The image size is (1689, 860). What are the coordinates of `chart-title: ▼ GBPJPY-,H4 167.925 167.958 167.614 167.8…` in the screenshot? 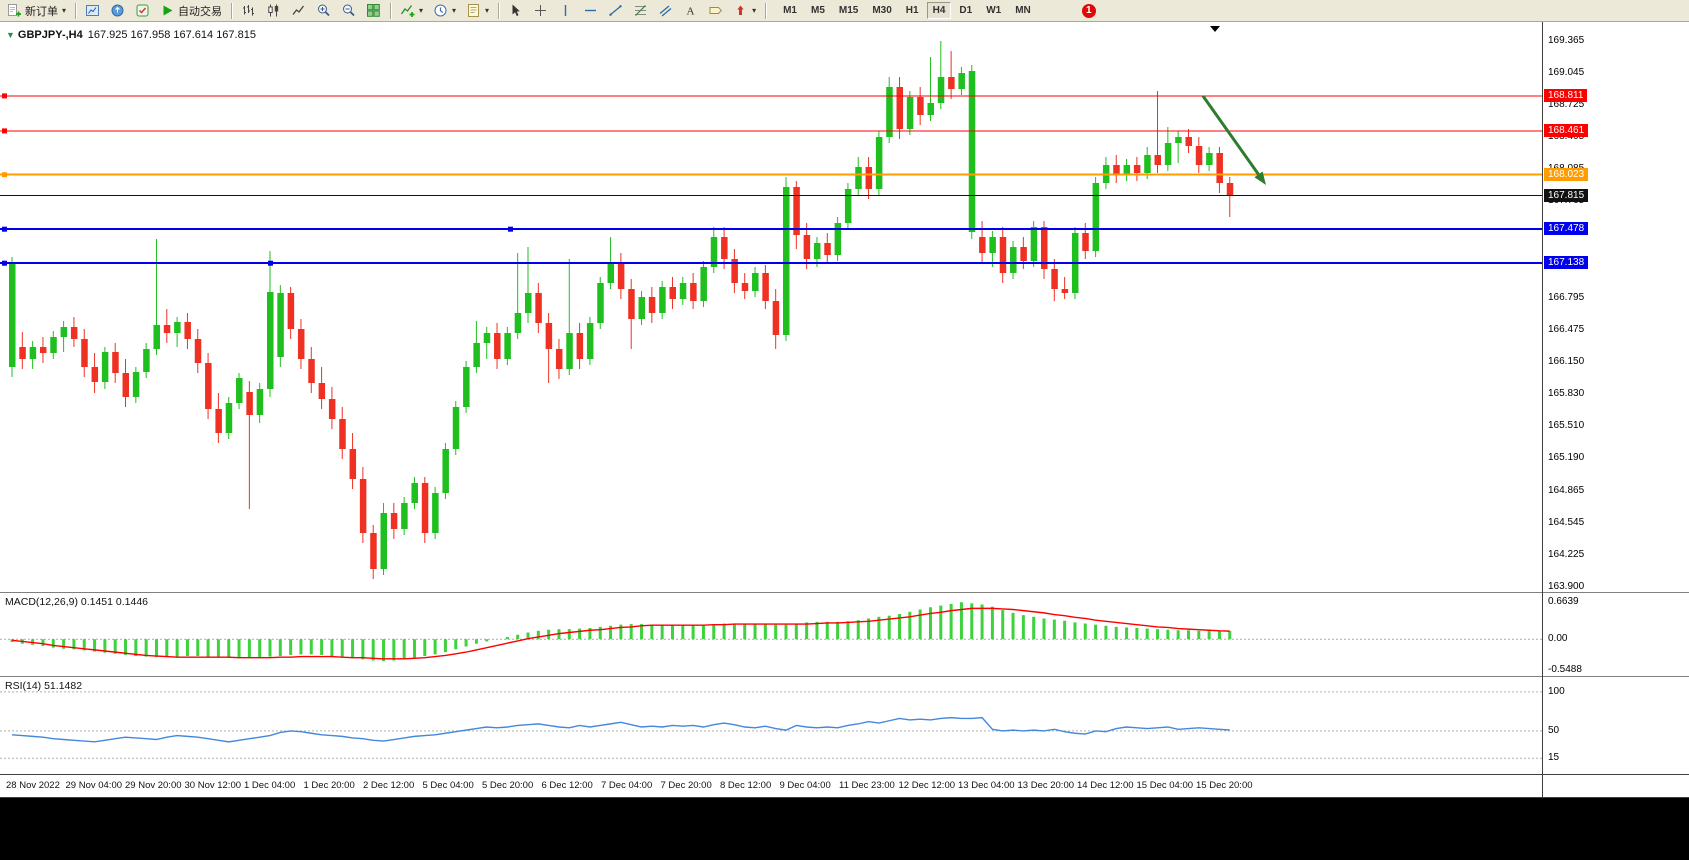 It's located at (131, 35).